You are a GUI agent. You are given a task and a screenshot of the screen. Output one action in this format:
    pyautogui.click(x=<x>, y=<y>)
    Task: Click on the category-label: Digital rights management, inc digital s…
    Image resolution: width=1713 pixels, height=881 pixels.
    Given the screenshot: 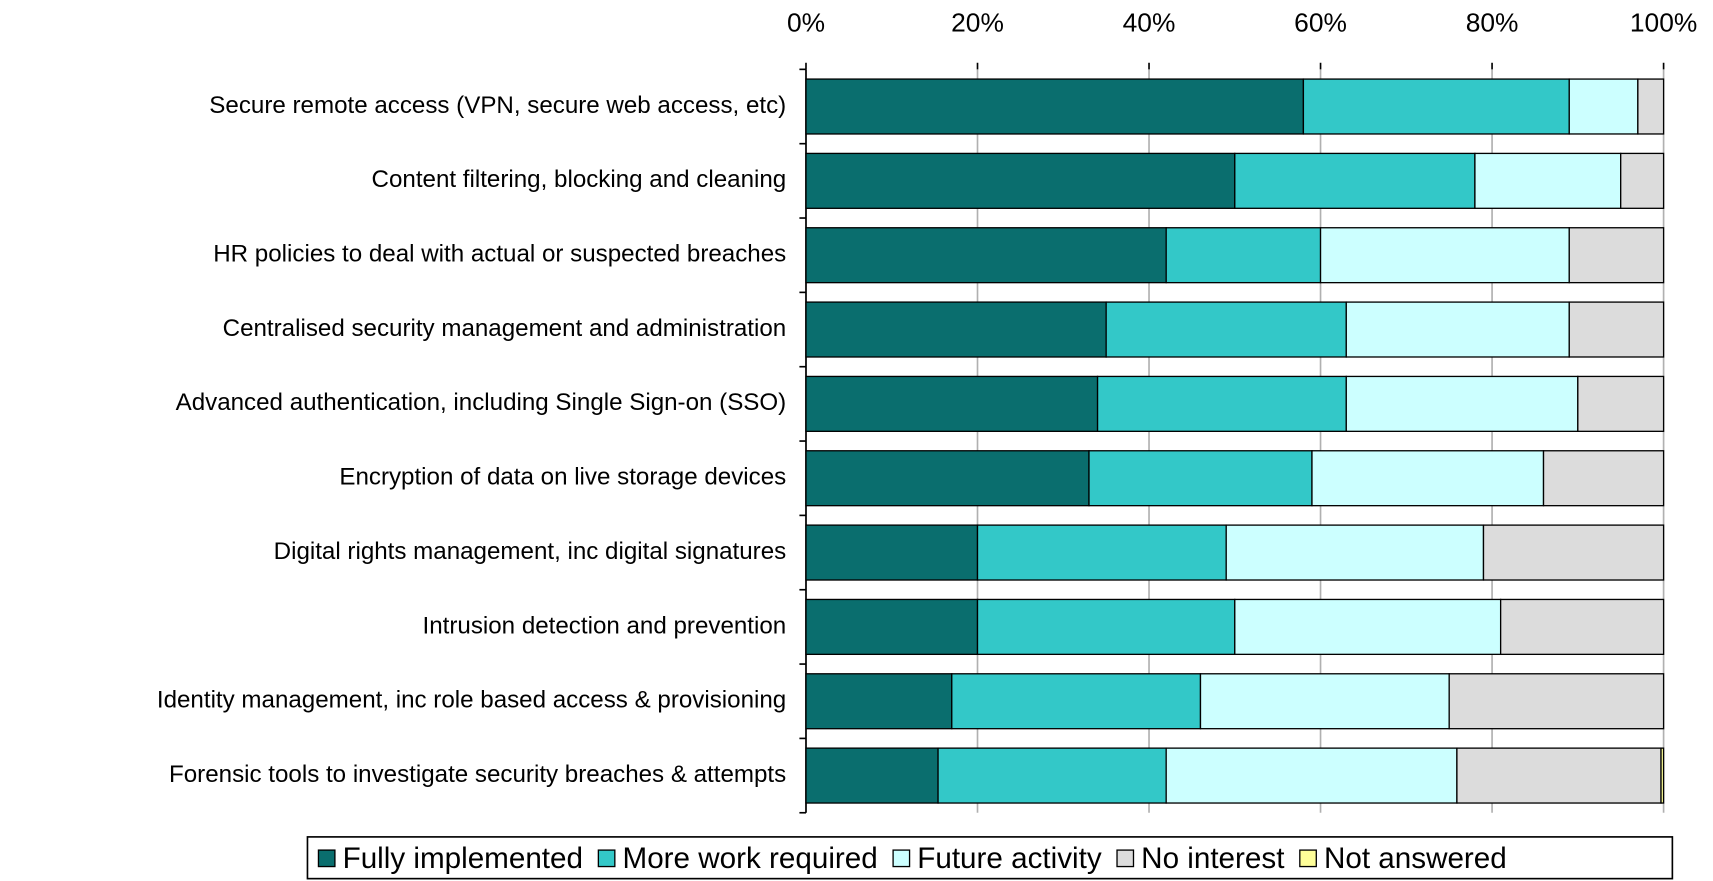 What is the action you would take?
    pyautogui.click(x=530, y=551)
    